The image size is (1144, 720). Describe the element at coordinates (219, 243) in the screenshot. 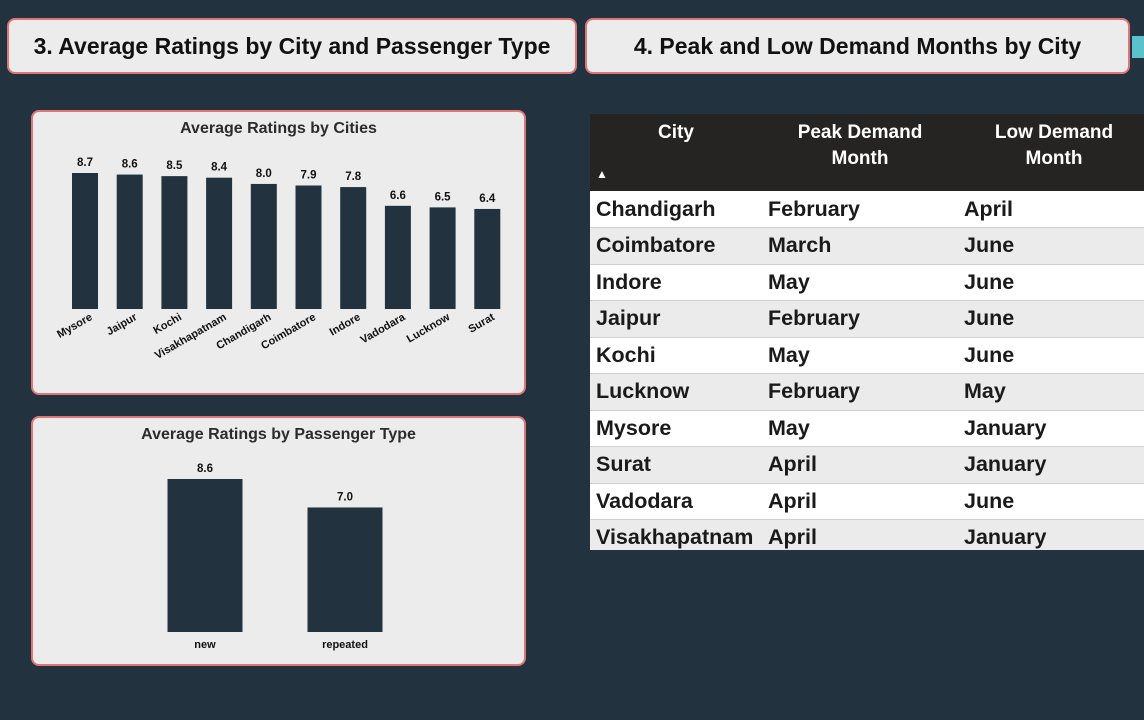

I see `bar-visakhapatnam` at that location.